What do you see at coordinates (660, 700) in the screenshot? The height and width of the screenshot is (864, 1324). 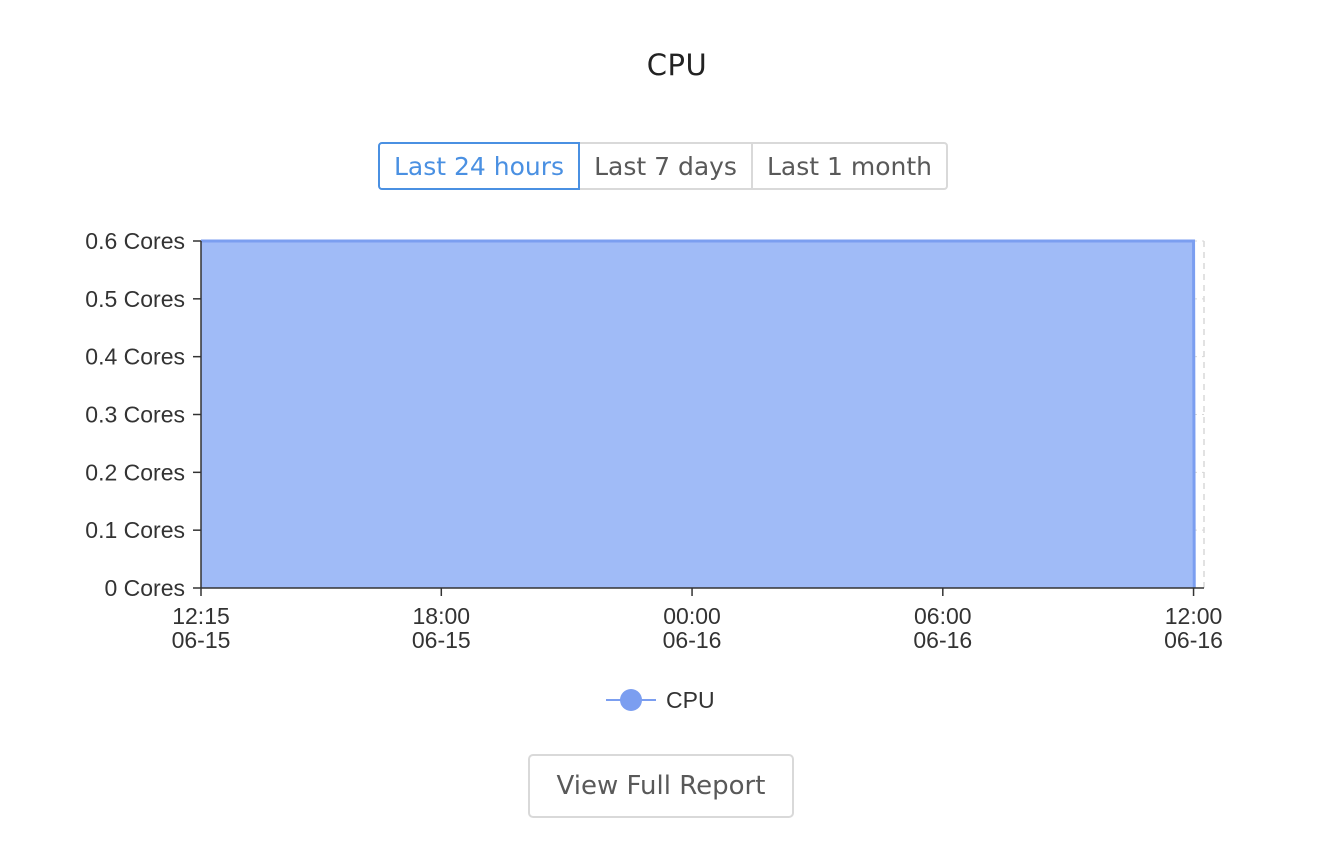 I see `chart-legend: CPU` at bounding box center [660, 700].